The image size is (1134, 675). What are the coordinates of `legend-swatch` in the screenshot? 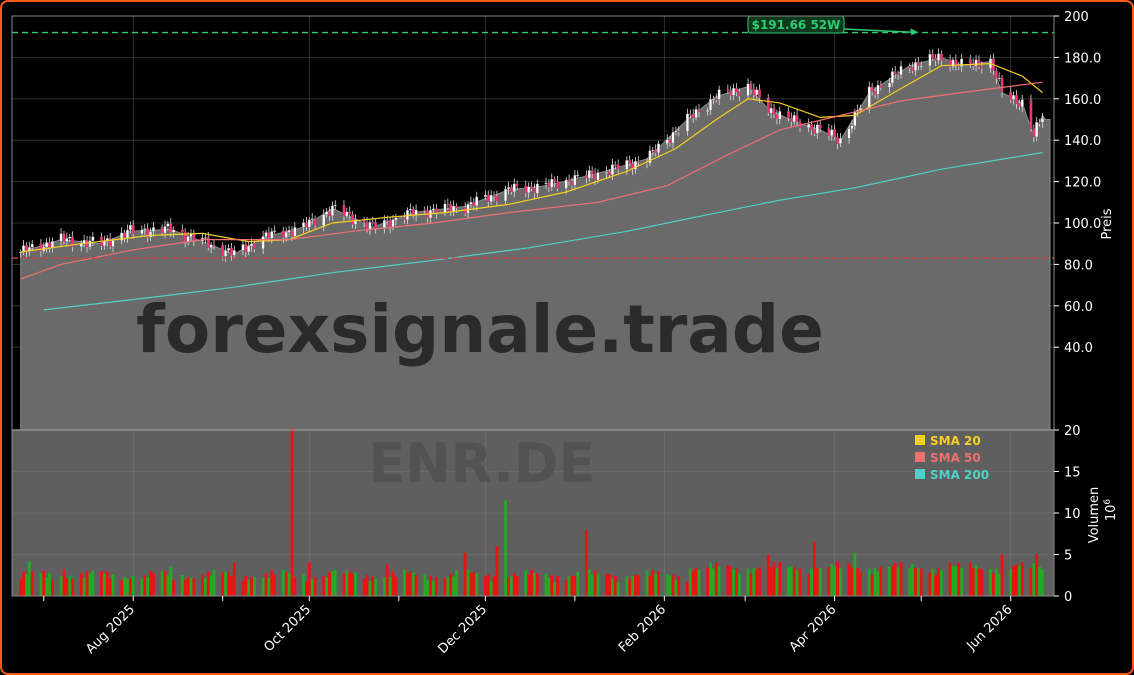 It's located at (920, 440).